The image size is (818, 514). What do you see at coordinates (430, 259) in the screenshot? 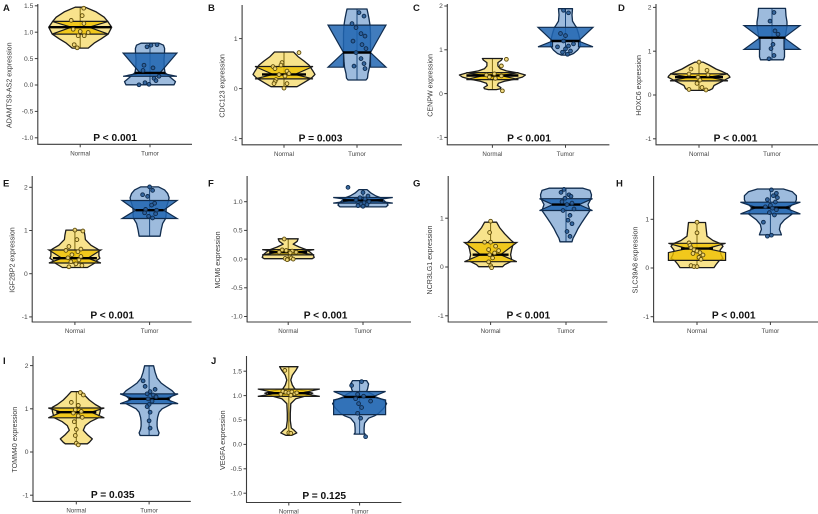
I see `svg-text: NCR3LG1 expression` at bounding box center [430, 259].